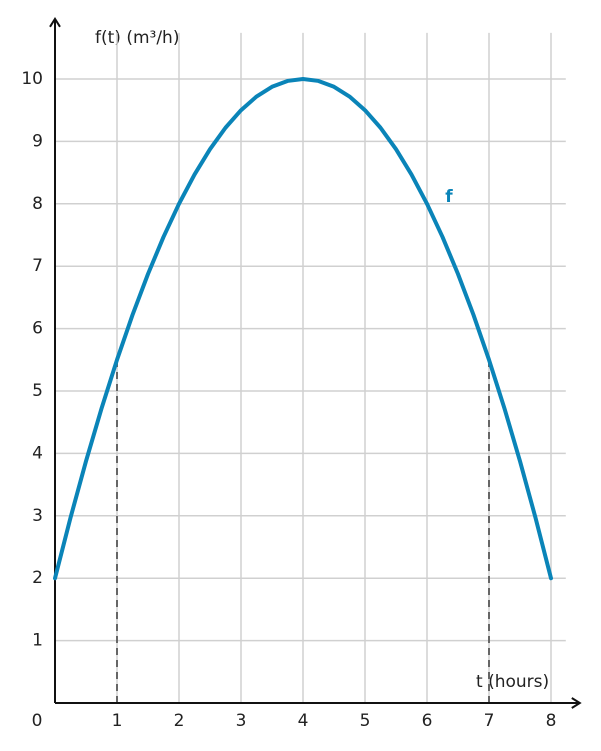 The image size is (601, 751). What do you see at coordinates (37, 641) in the screenshot?
I see `y-tick-label: 1` at bounding box center [37, 641].